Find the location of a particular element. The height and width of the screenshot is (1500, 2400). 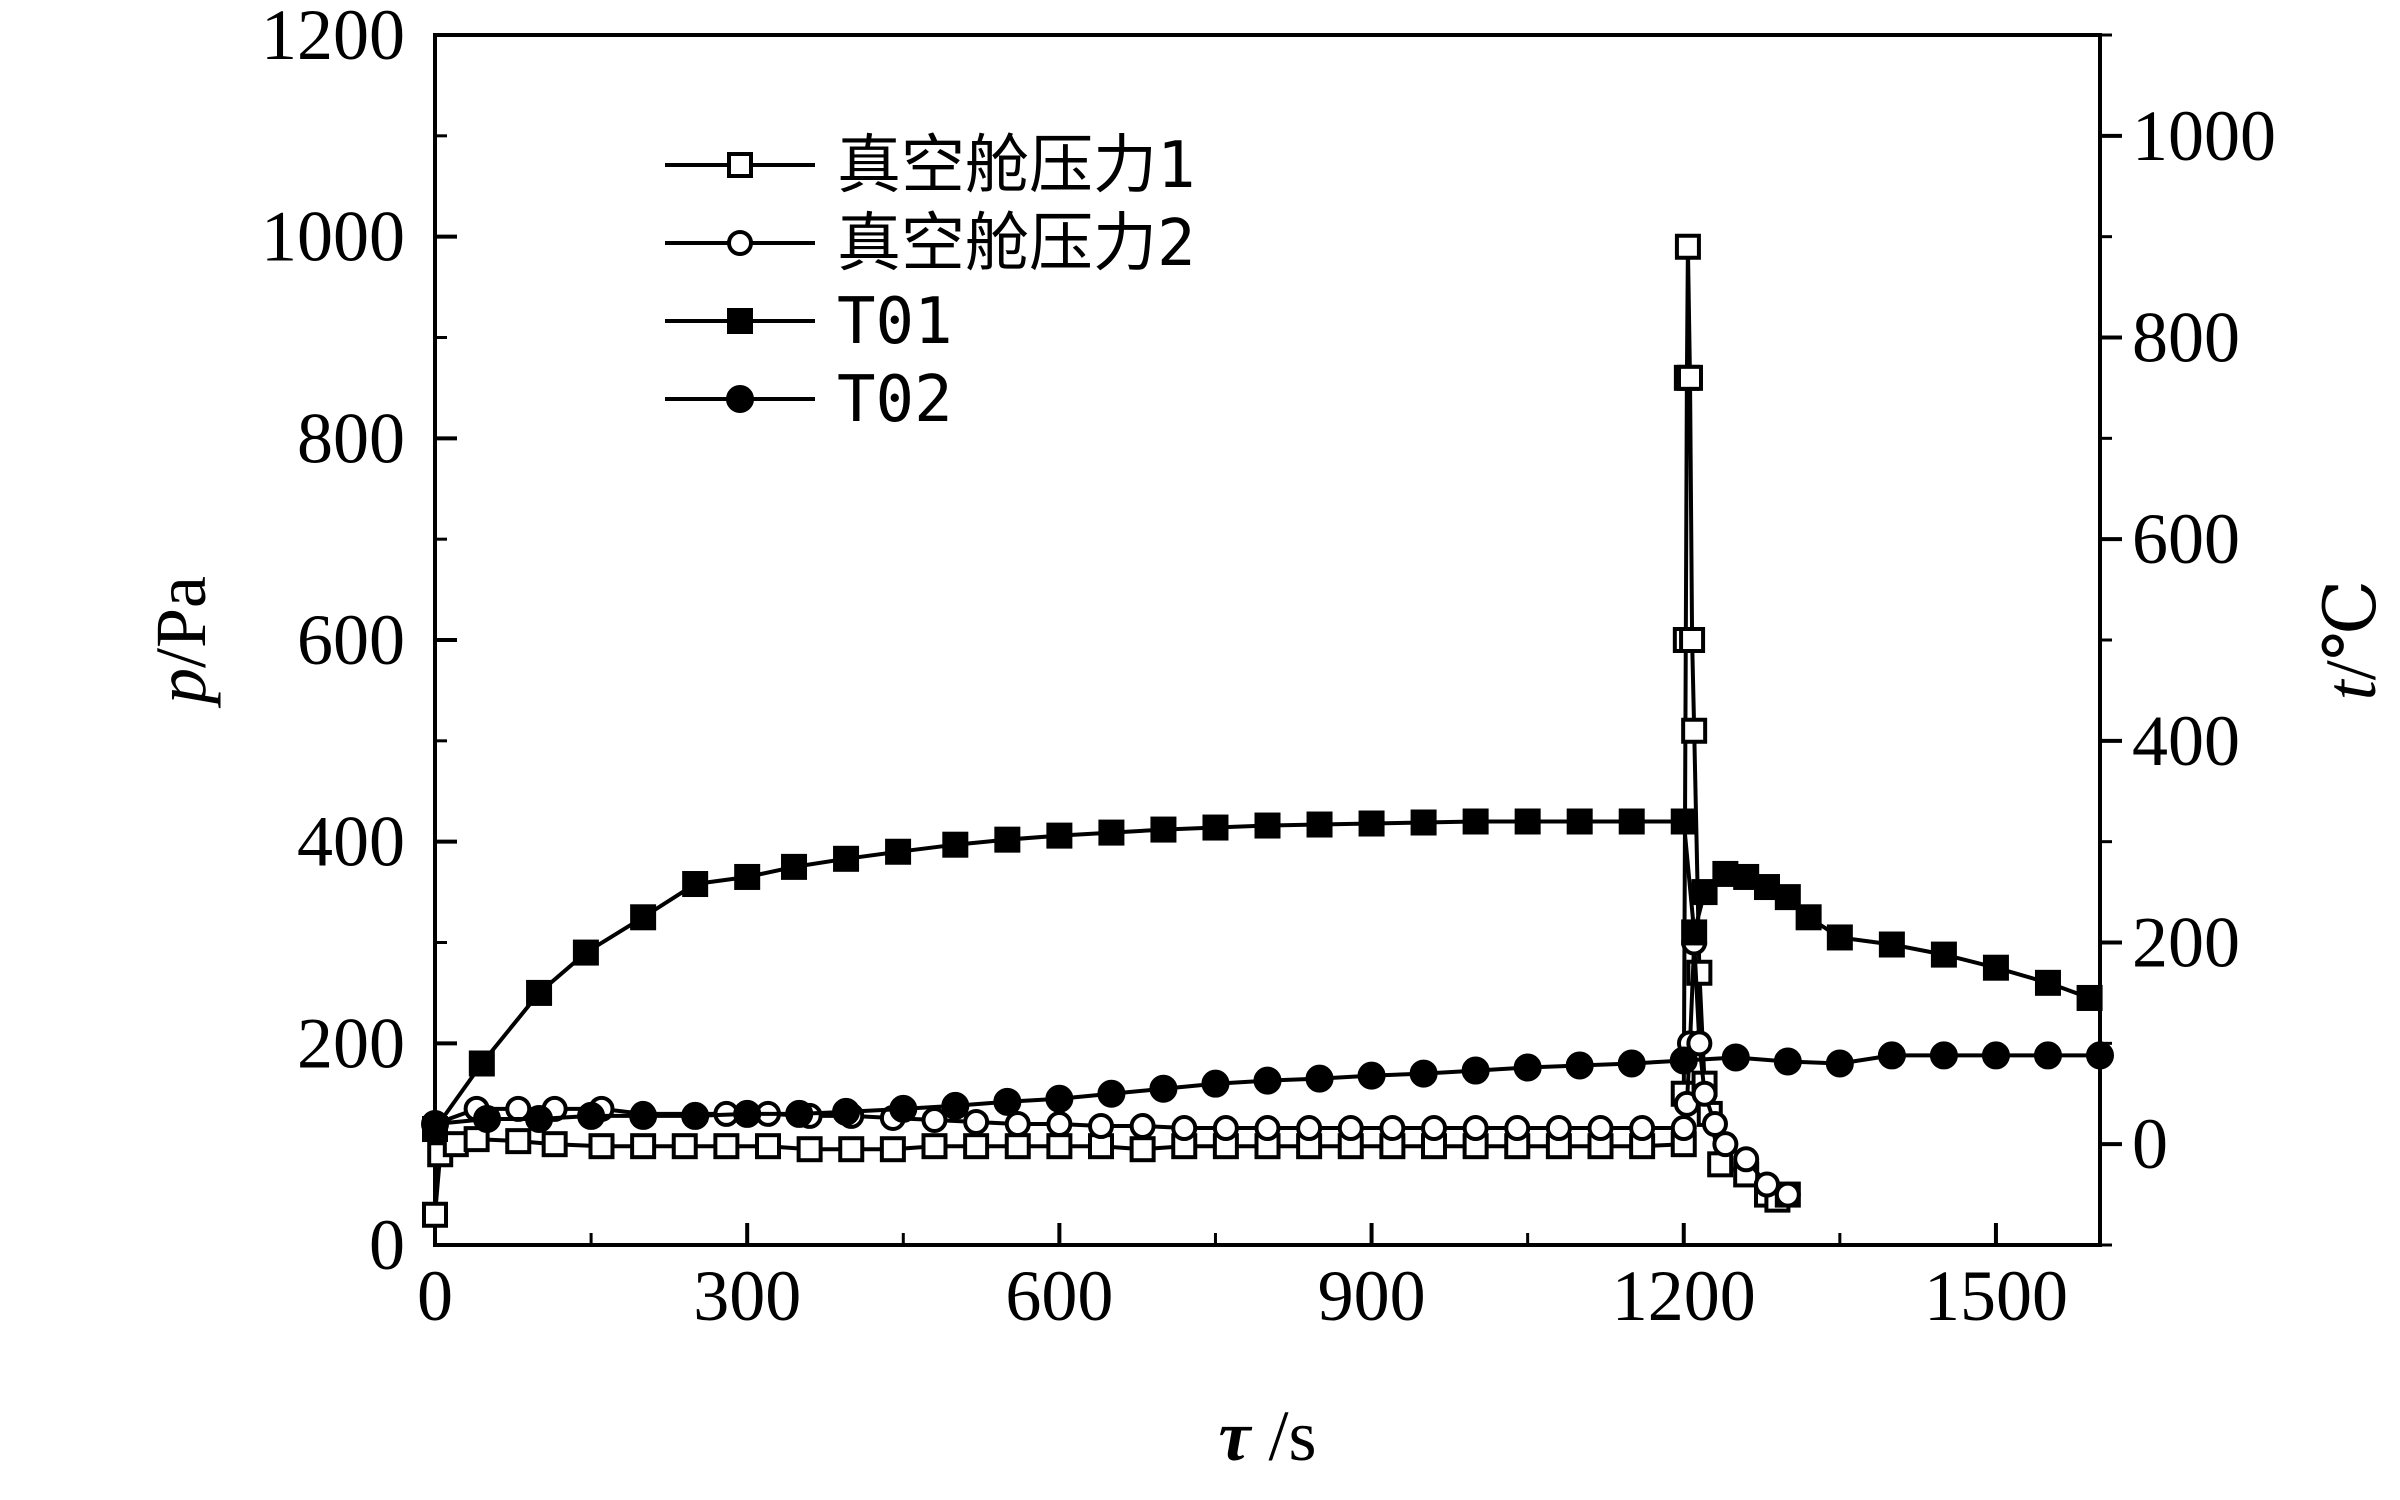

y2-axis-symbol: t is located at coordinates (2351, 689).